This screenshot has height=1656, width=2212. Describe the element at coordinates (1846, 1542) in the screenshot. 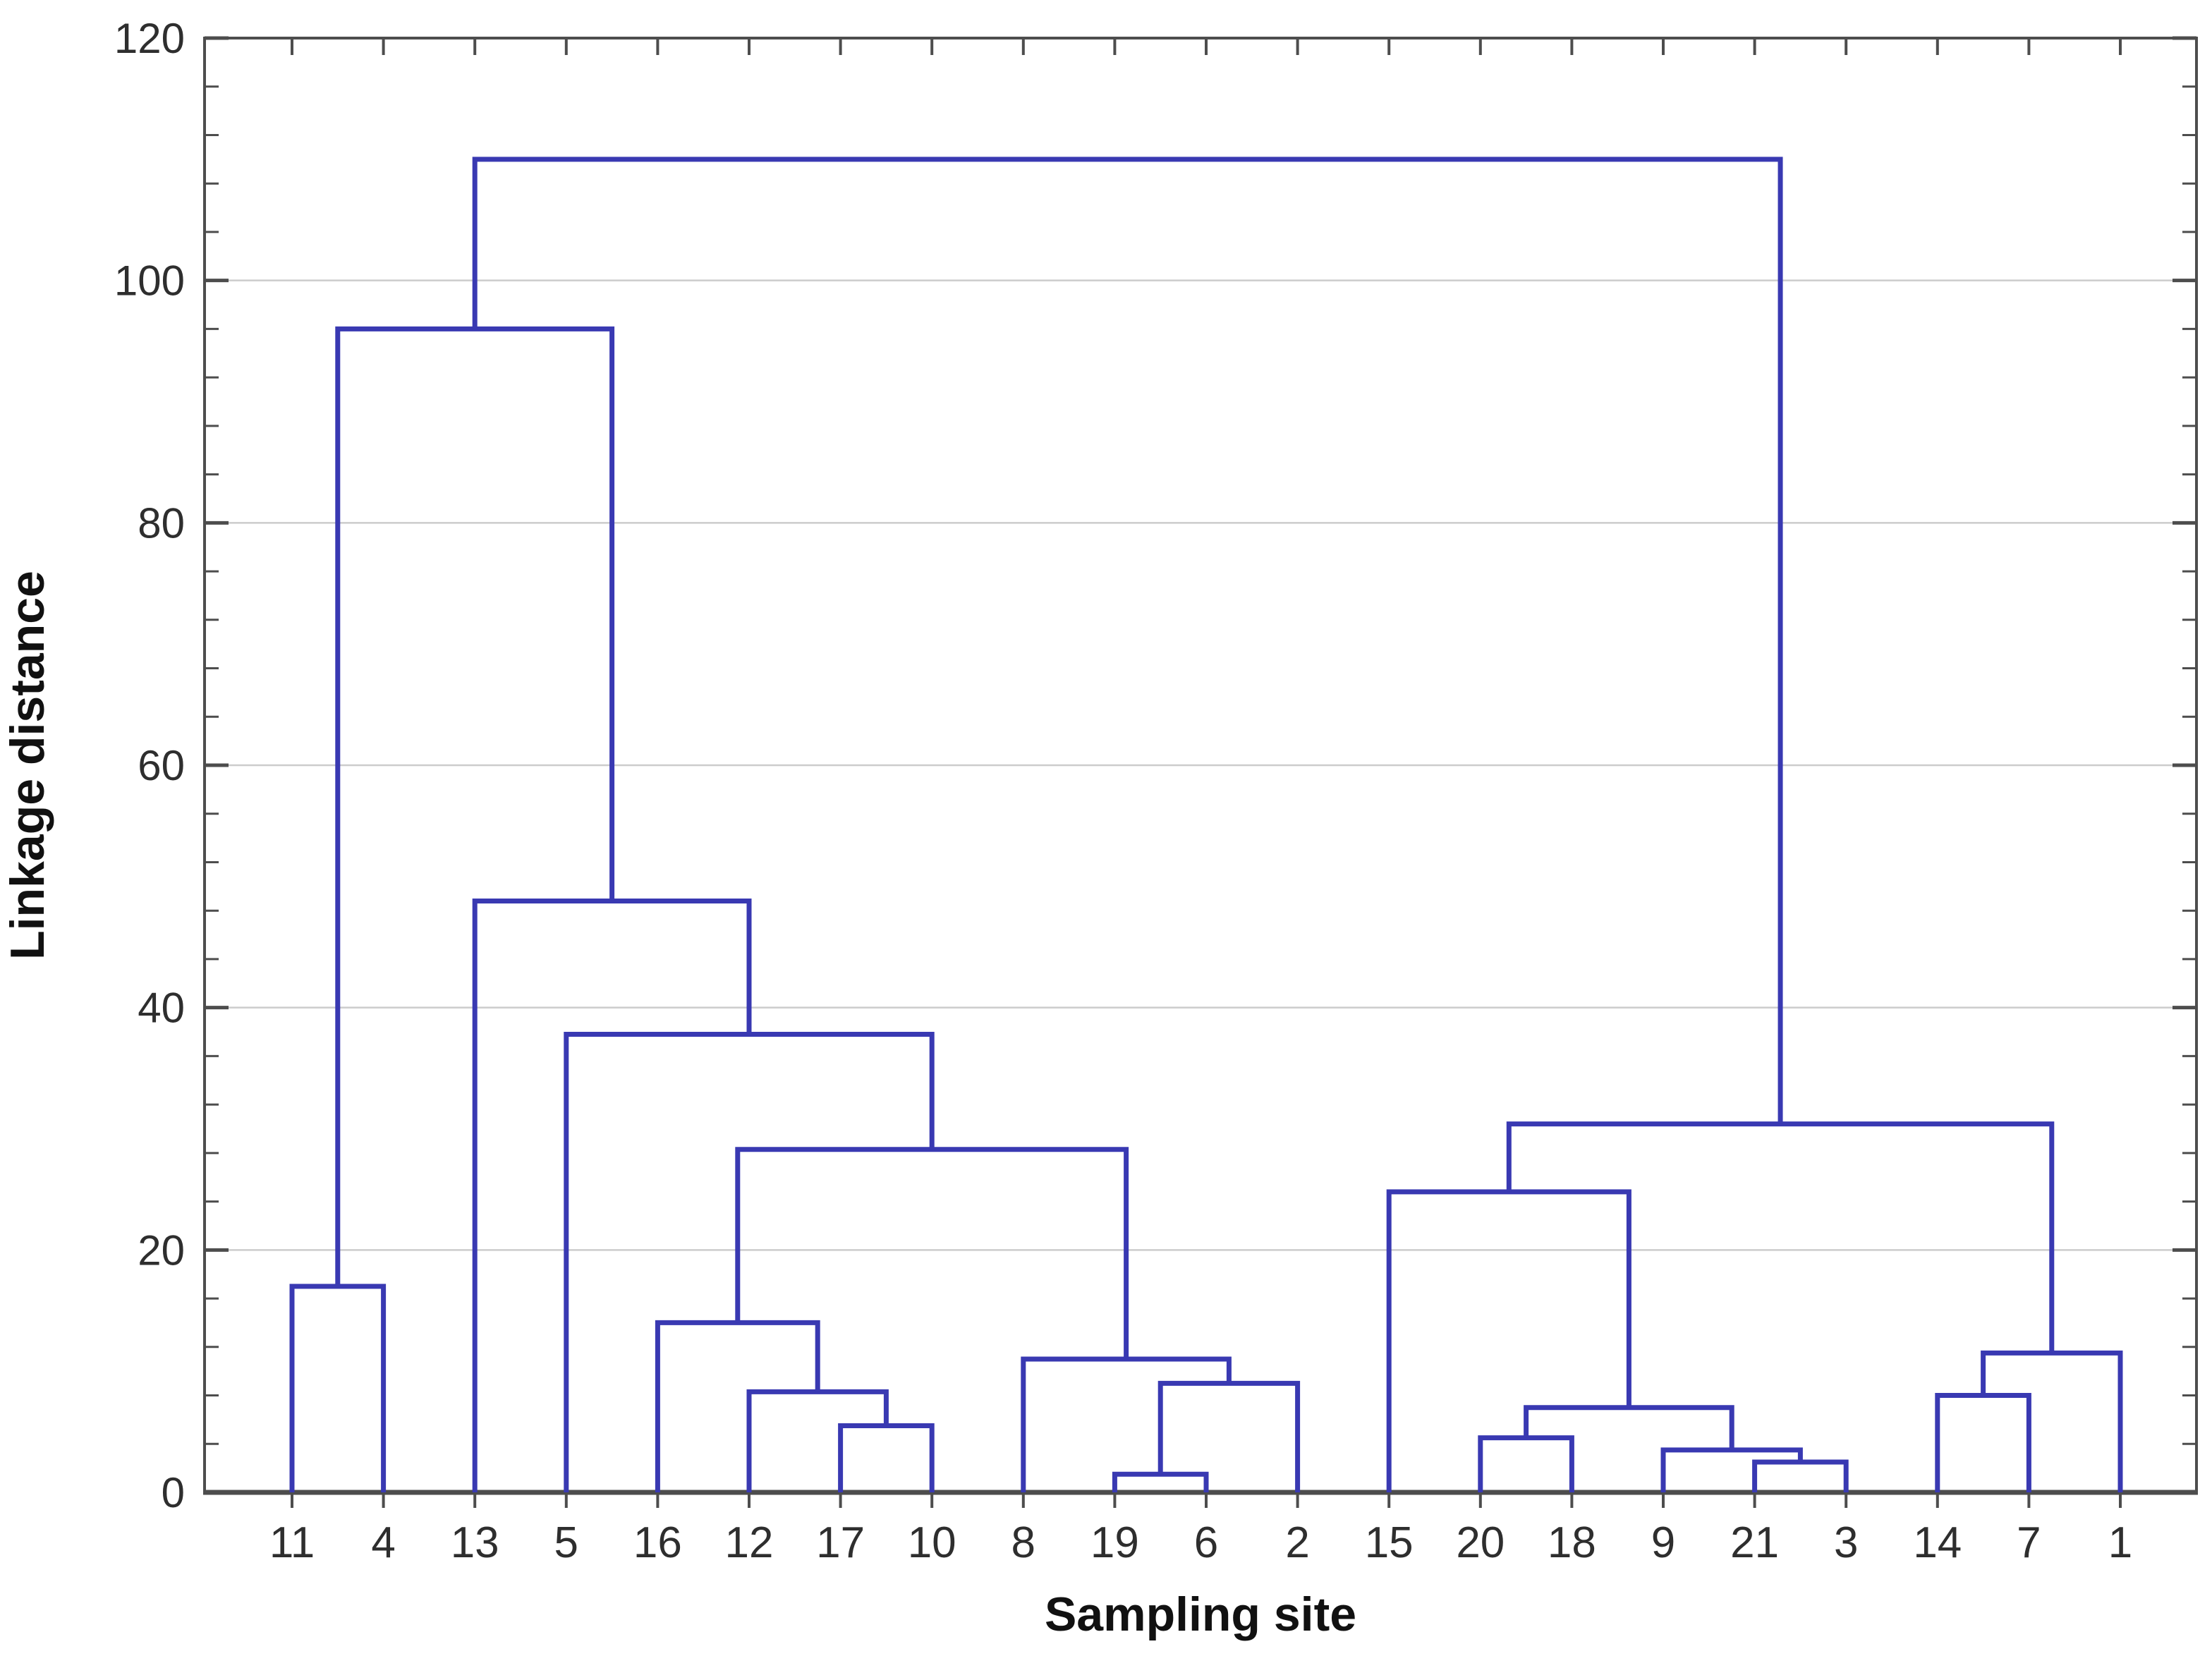

I see `x-leaf-label: 3` at that location.